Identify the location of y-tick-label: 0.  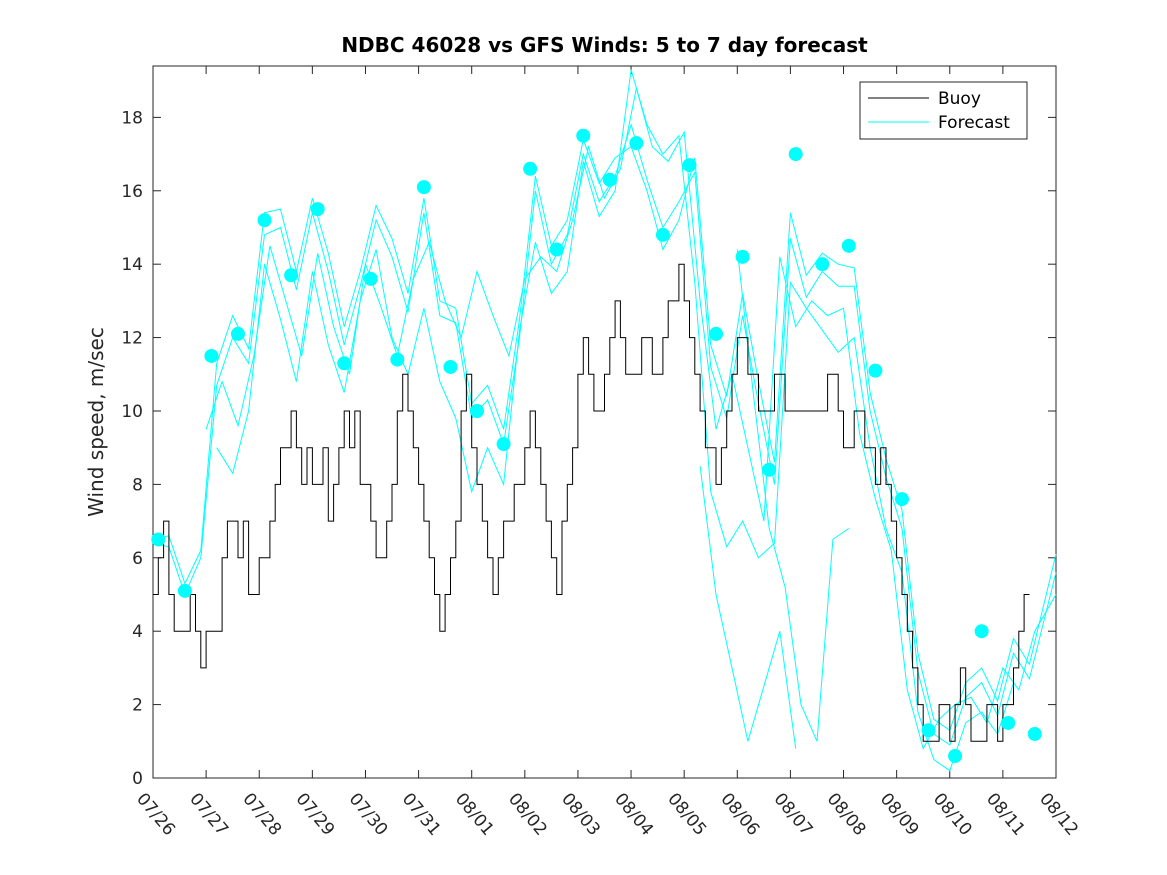
(137, 779).